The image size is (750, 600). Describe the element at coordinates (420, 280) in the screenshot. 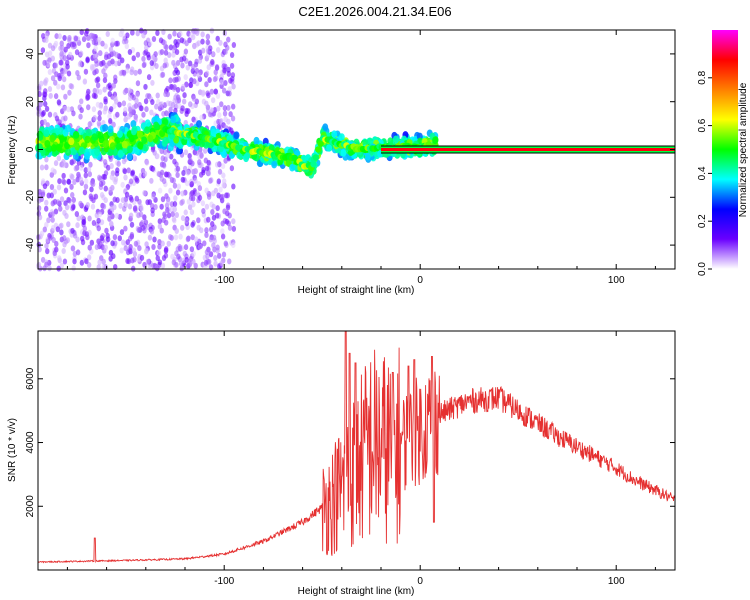

I see `x-tick-label: 0` at that location.